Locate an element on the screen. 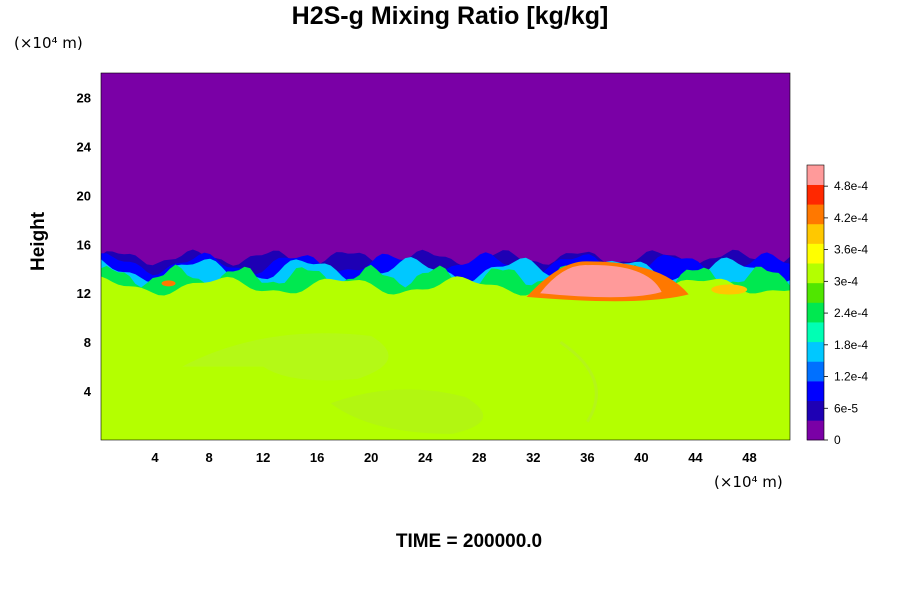 The height and width of the screenshot is (600, 900). x-tick-label: 8 is located at coordinates (208, 457).